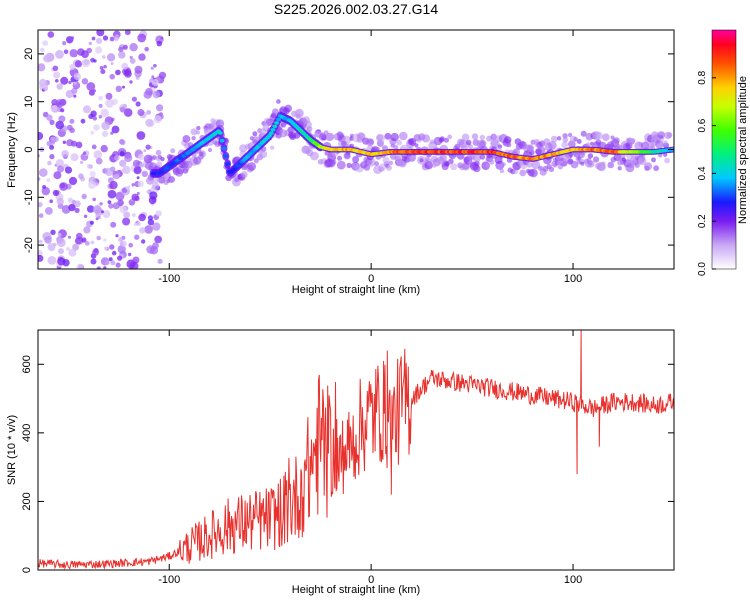  Describe the element at coordinates (356, 290) in the screenshot. I see `top-xlabel: Height of straight line (km)` at that location.